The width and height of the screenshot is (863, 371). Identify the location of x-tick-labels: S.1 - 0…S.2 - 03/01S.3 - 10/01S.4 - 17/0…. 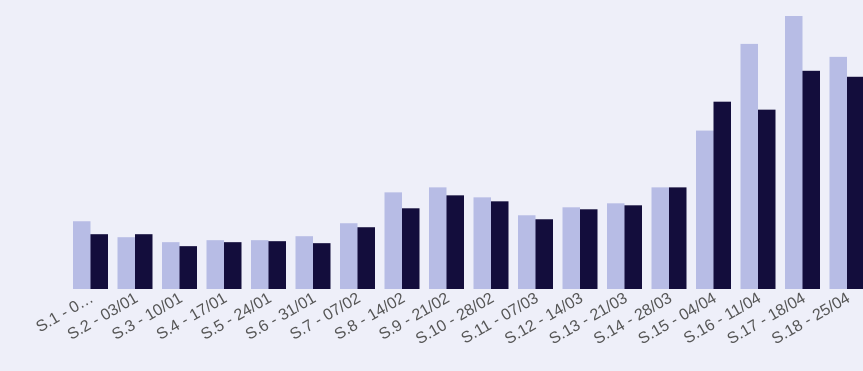
(443, 319).